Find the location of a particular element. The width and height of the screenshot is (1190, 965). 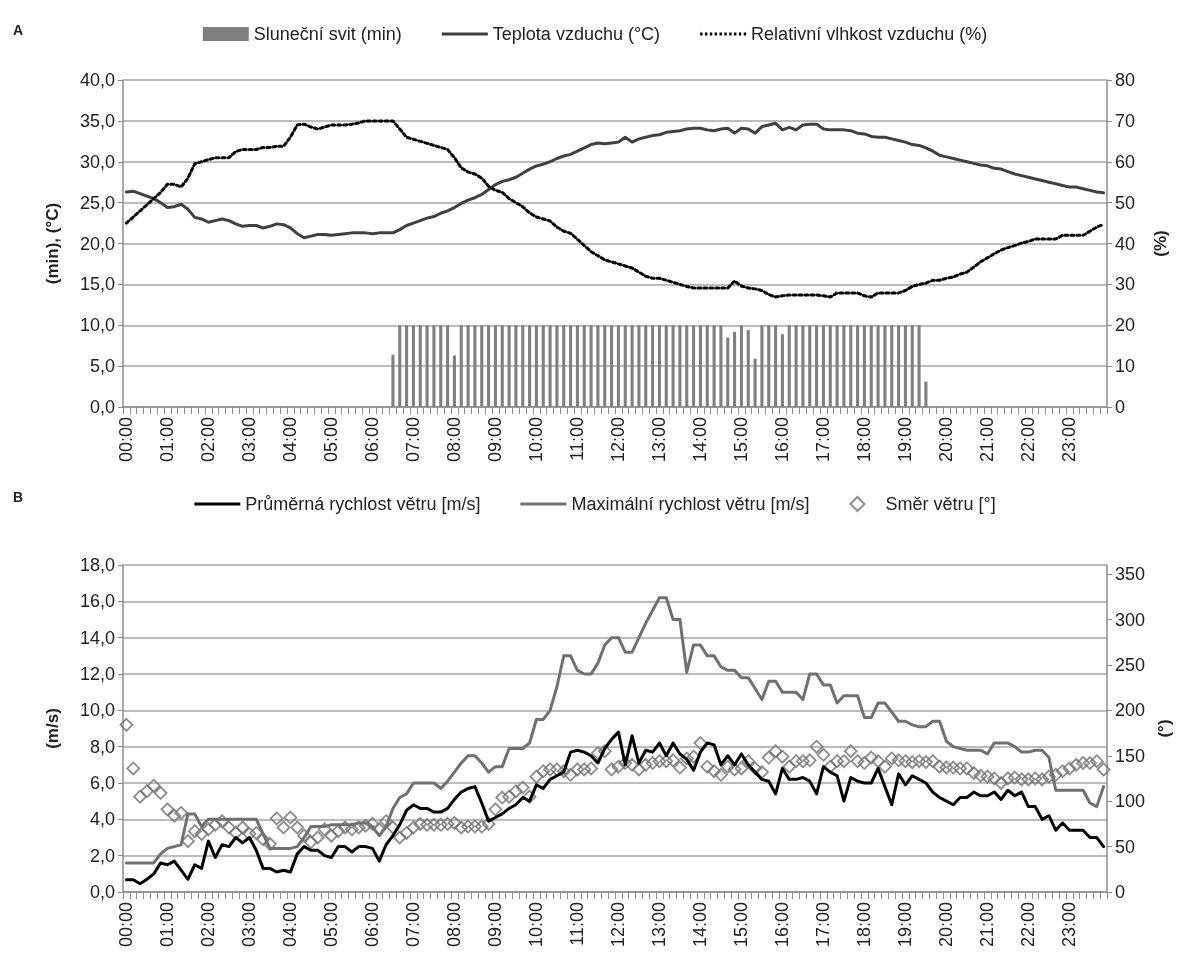

y-tick-label: 8,0 is located at coordinates (102, 746).